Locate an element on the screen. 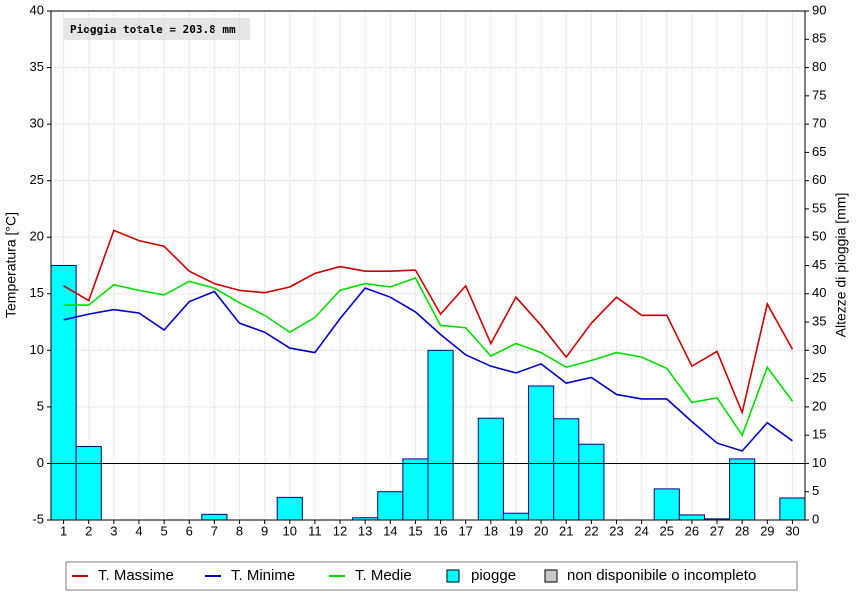 This screenshot has width=865, height=600. x-tick-label: 18 is located at coordinates (491, 530).